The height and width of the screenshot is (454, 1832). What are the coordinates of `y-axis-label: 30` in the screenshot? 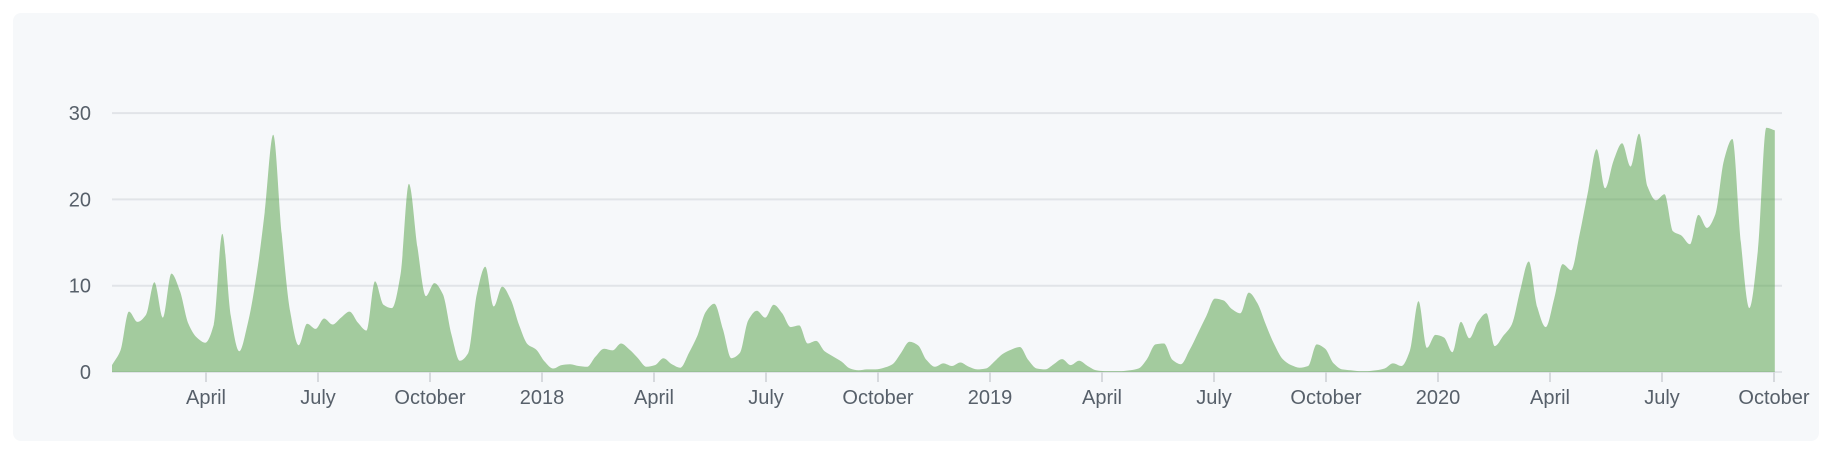 It's located at (80, 114).